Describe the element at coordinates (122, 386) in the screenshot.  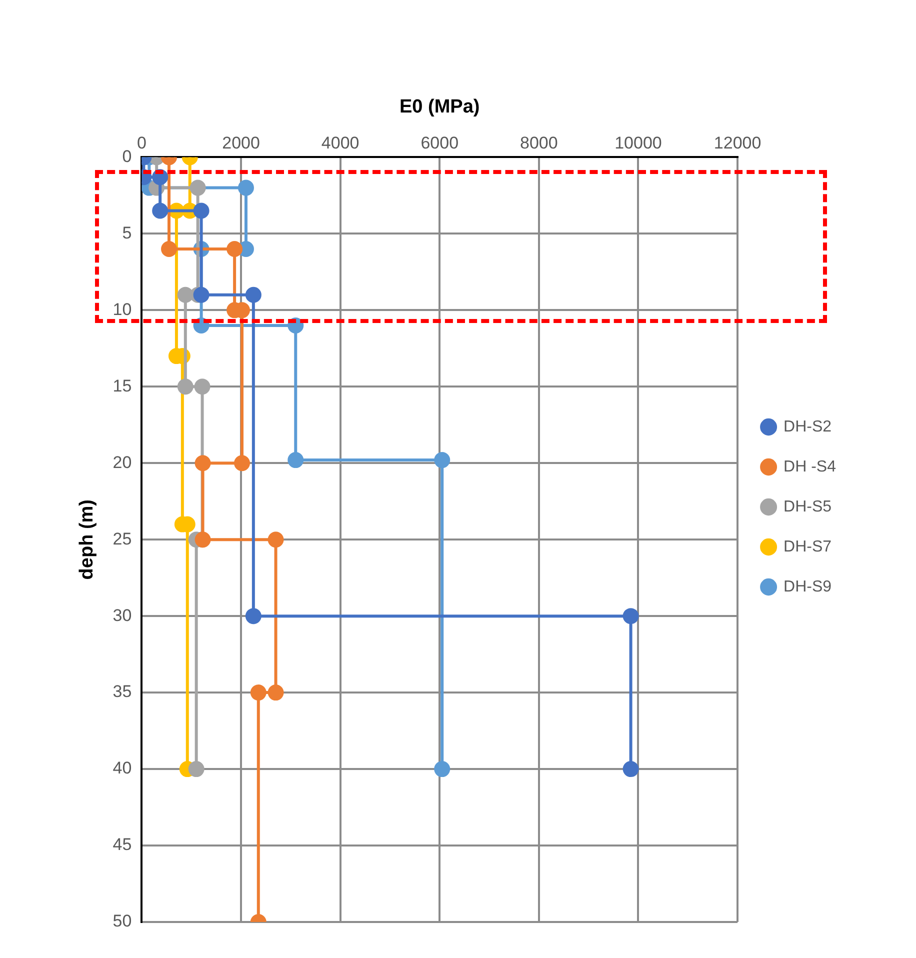
I see `y-tick-label: 15` at that location.